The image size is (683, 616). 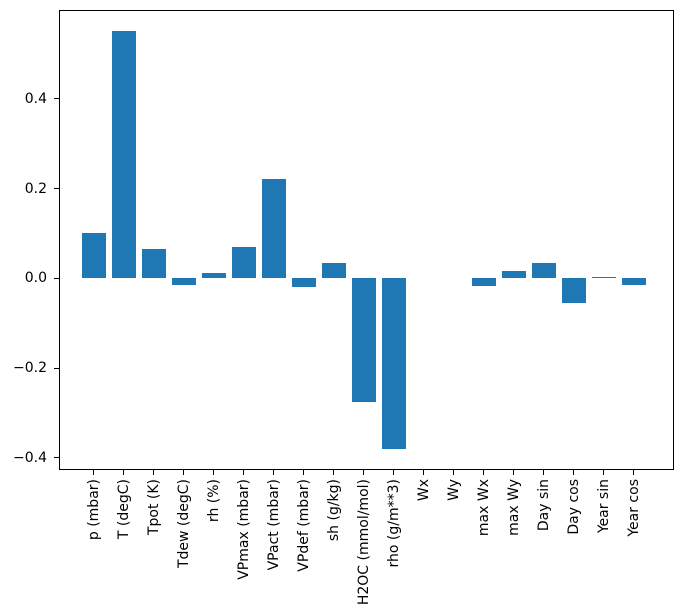 I want to click on x-tick-label: Tdew (degC), so click(x=183, y=524).